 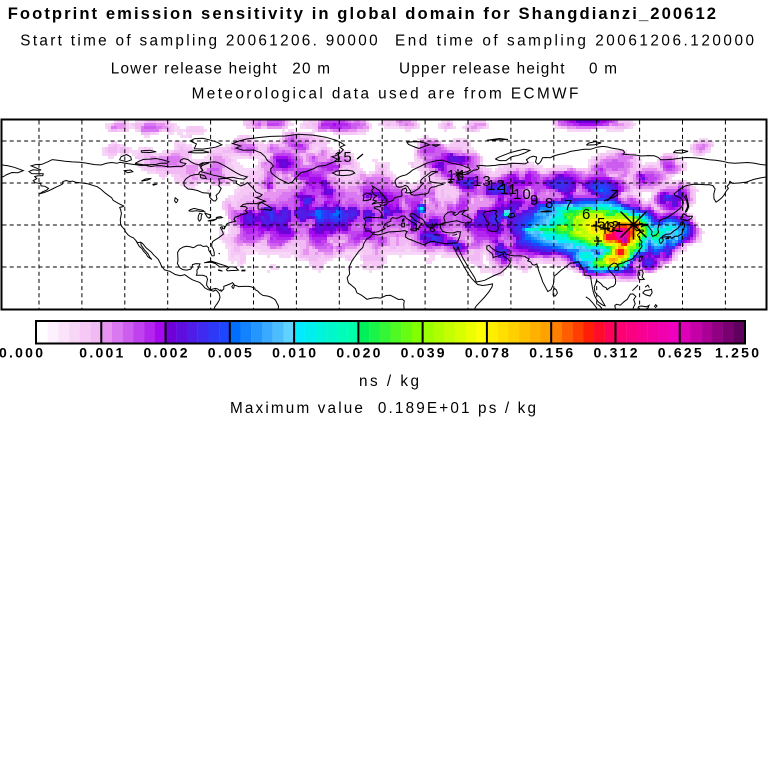 I want to click on svg-text: 4, so click(x=606, y=226).